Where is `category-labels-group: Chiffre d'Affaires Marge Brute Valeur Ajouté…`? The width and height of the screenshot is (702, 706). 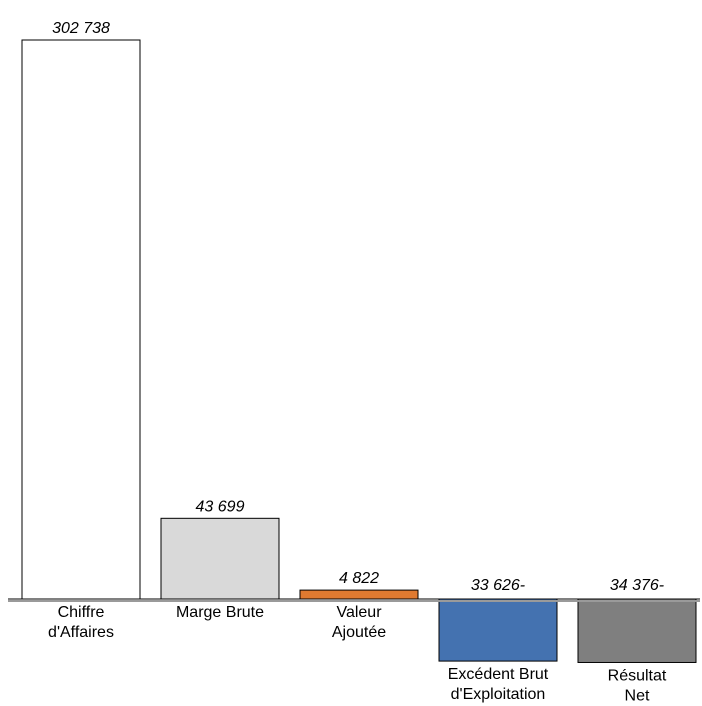 category-labels-group: Chiffre d'Affaires Marge Brute Valeur Ajouté… is located at coordinates (357, 654).